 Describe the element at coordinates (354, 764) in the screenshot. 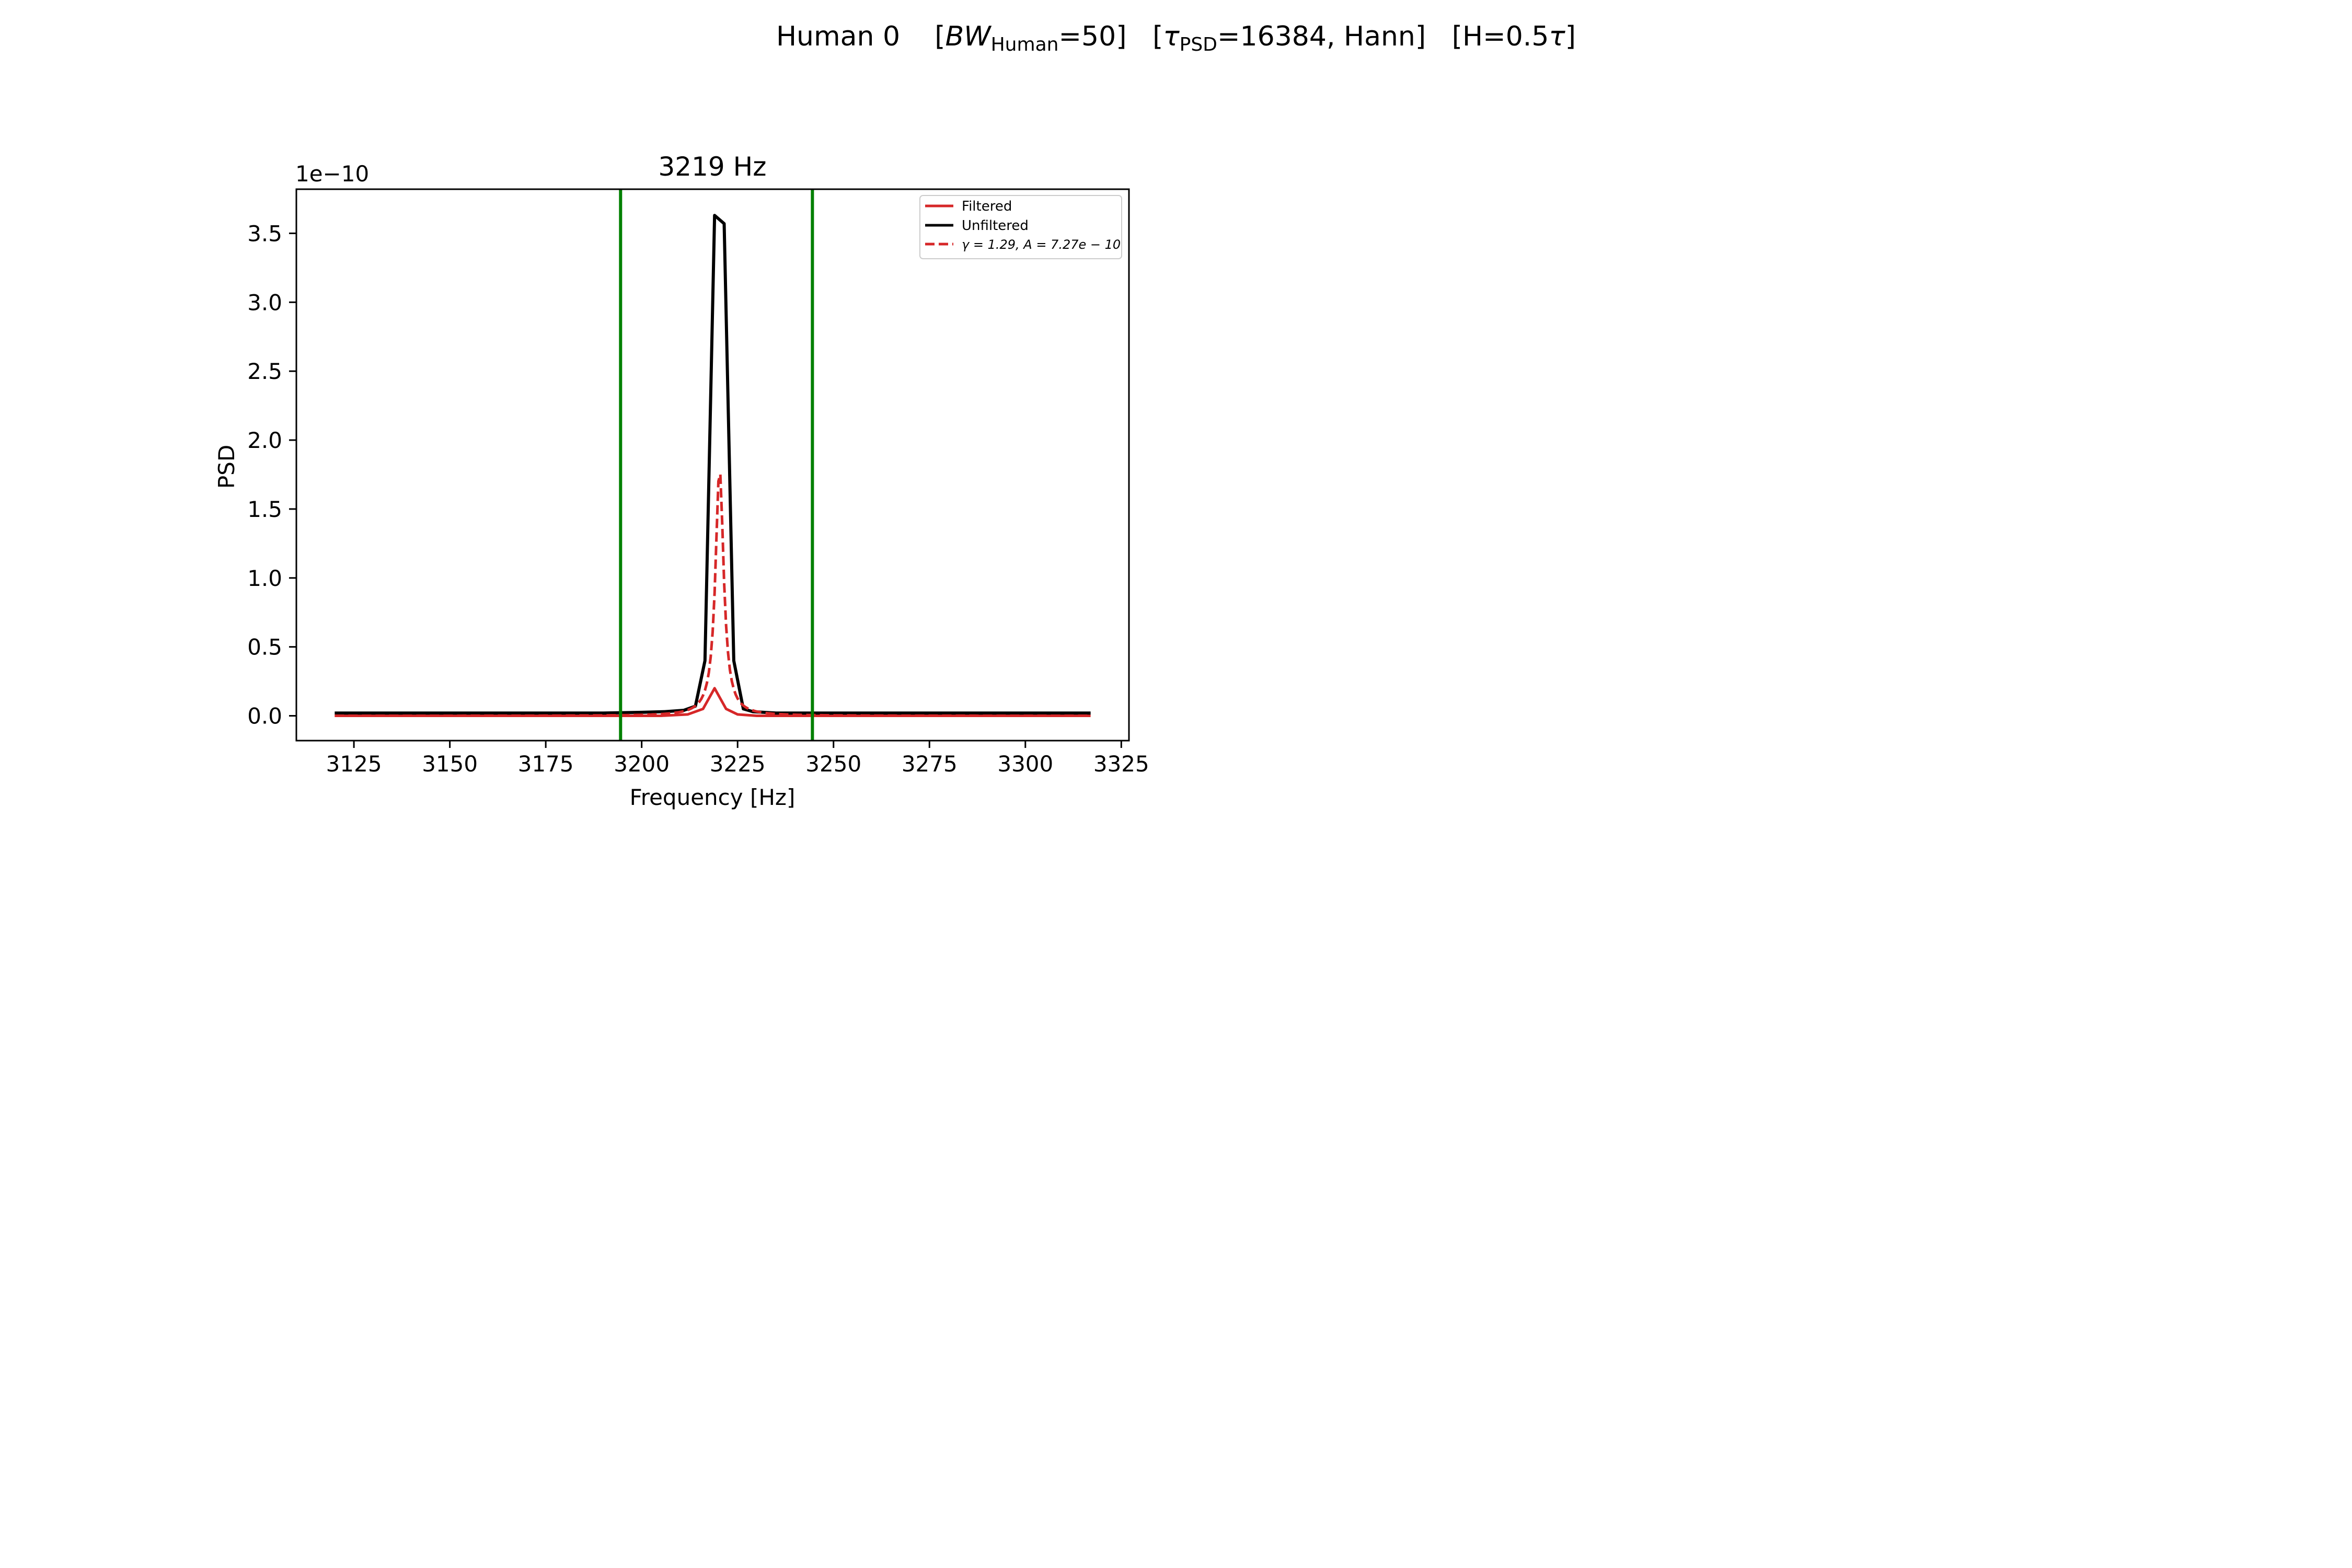

I see `x-tick-label: 3125` at that location.